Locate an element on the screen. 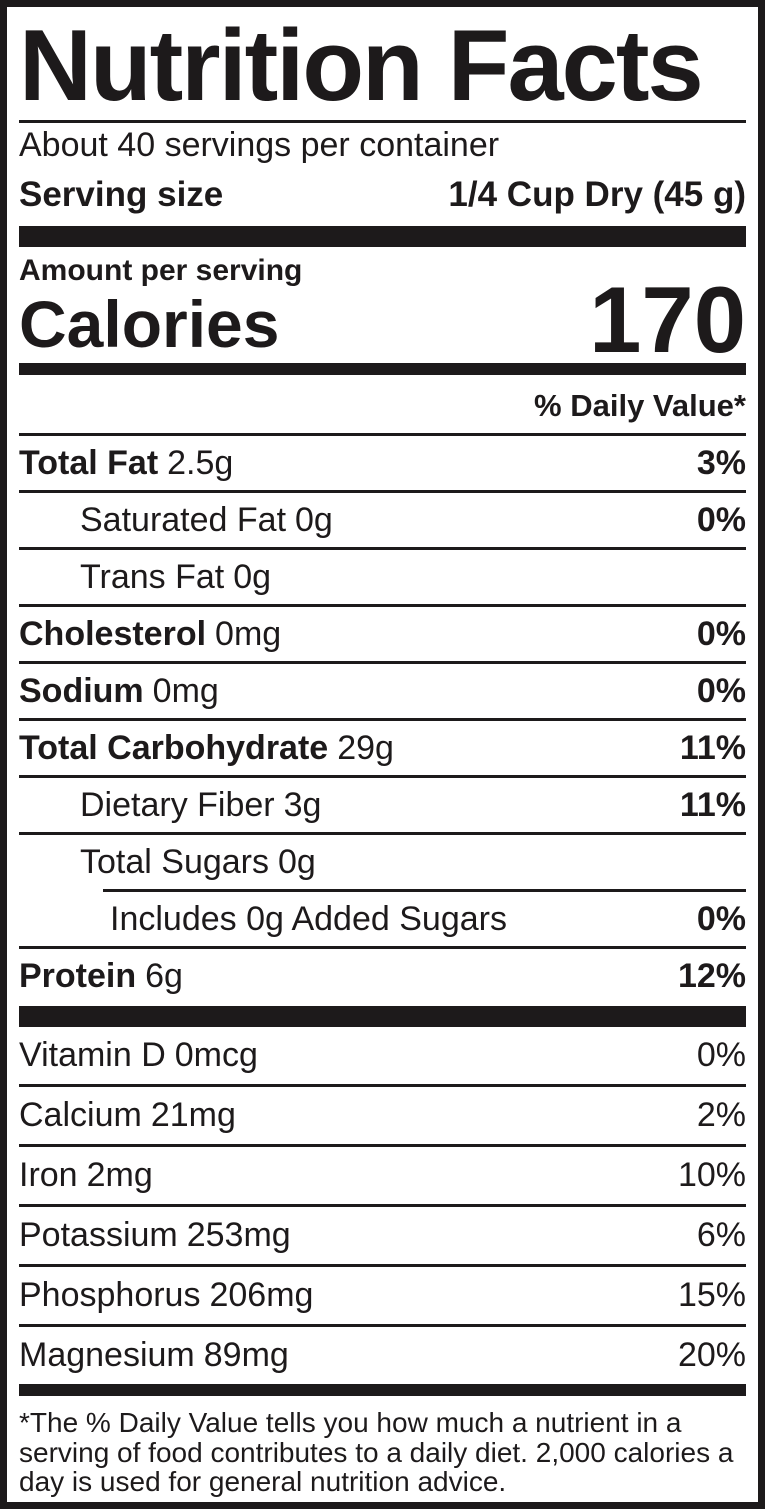 This screenshot has height=1509, width=765. thick-bar-protein is located at coordinates (382, 1016).